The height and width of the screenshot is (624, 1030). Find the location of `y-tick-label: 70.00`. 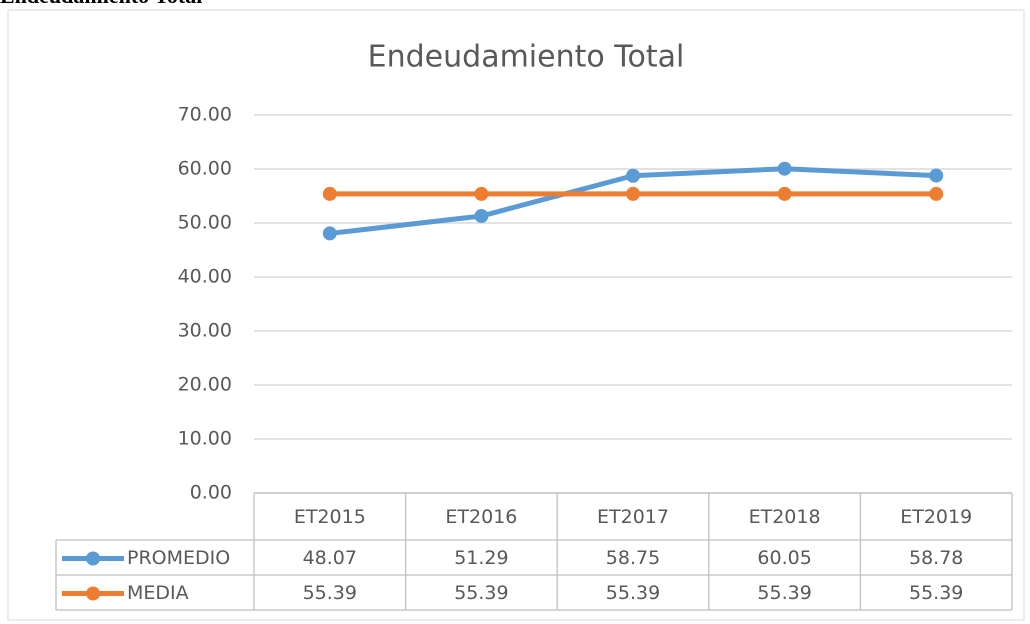

y-tick-label: 70.00 is located at coordinates (205, 115).